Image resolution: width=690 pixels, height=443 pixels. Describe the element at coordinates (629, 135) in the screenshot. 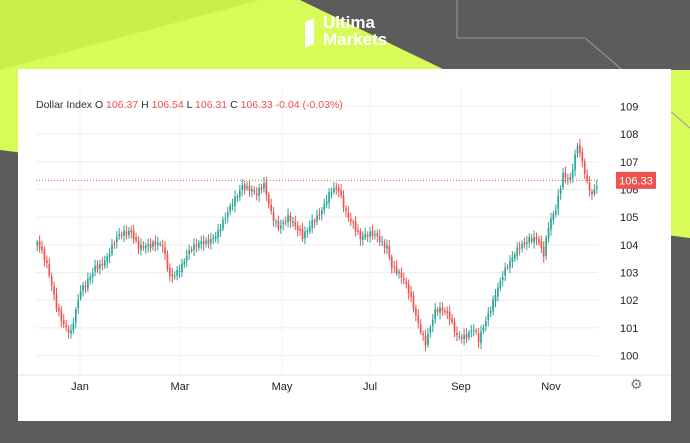

I see `y-tick-label: 108` at that location.